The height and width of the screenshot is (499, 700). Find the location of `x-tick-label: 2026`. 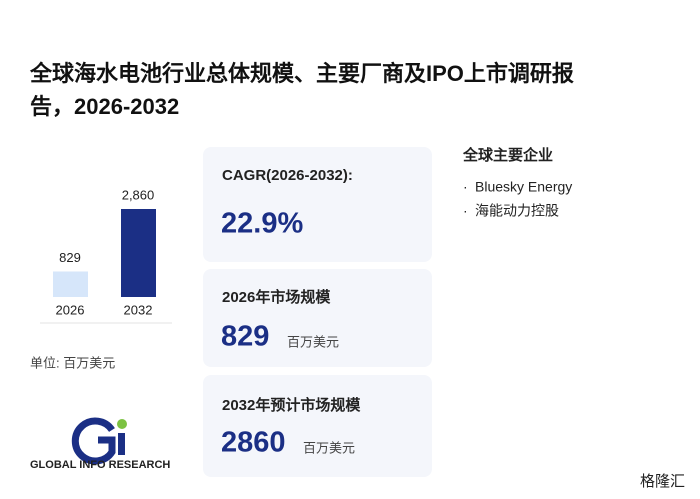

x-tick-label: 2026 is located at coordinates (70, 309).